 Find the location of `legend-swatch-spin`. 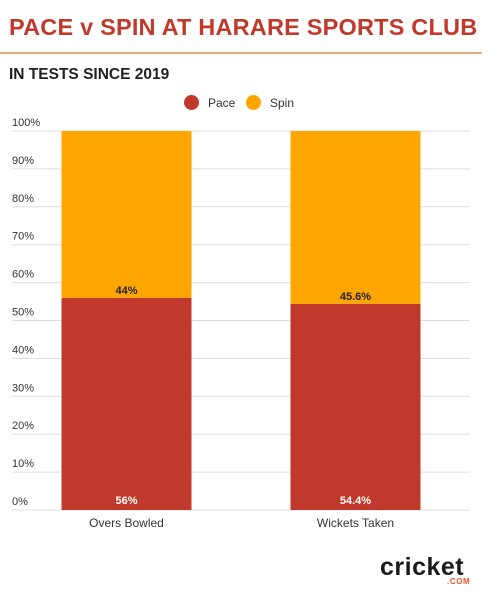

legend-swatch-spin is located at coordinates (253, 102).